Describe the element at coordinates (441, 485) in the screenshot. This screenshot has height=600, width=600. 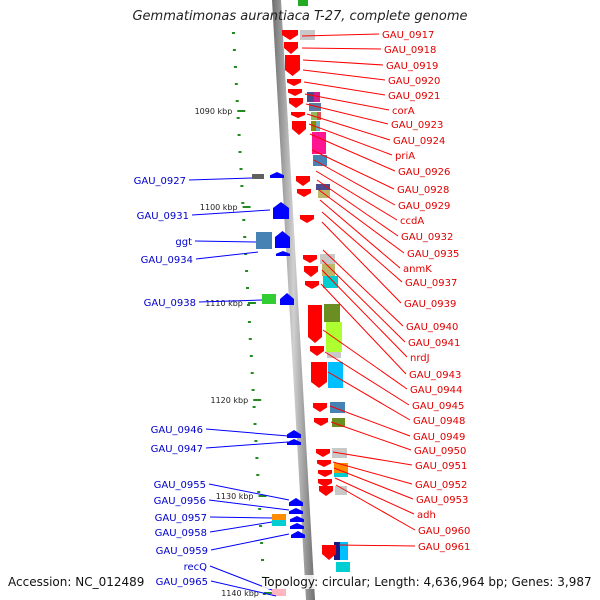
I see `gene-label-gau-0952: GAU_0952` at that location.